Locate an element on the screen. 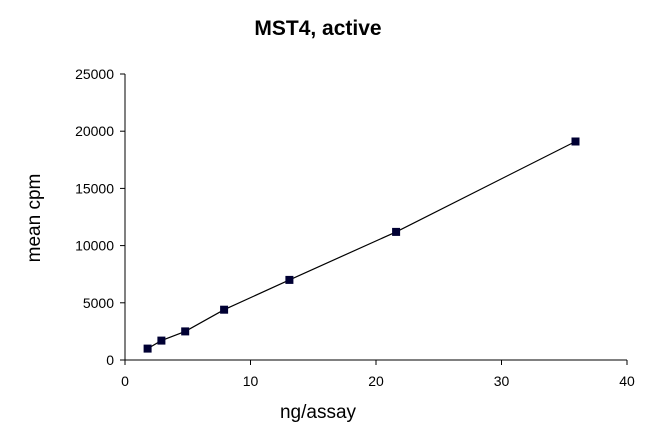 The width and height of the screenshot is (650, 445). x-tick-label: 40 is located at coordinates (627, 381).